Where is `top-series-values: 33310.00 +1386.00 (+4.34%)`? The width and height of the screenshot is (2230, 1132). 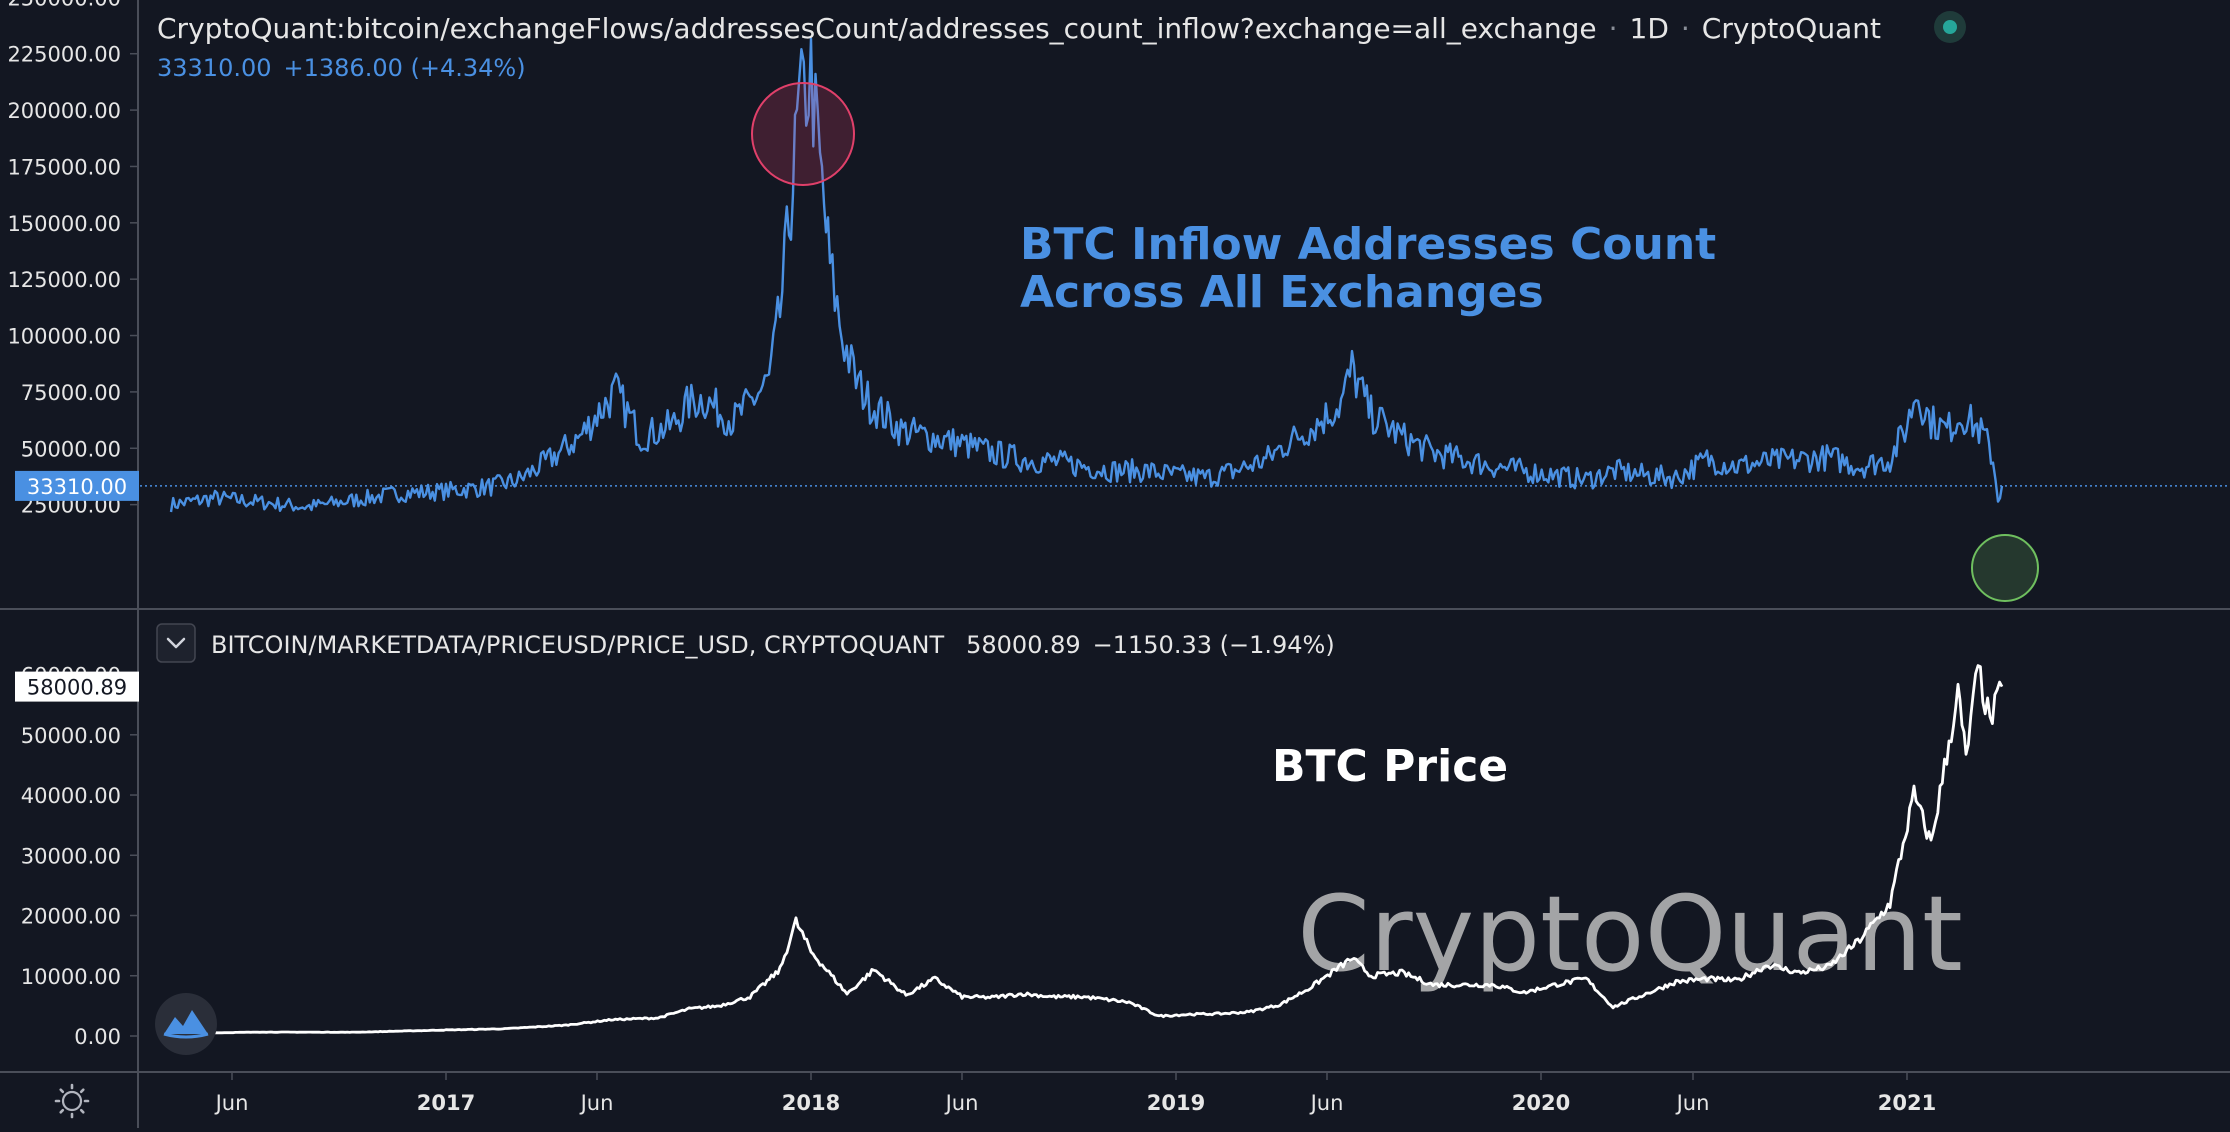 top-series-values: 33310.00 +1386.00 (+4.34%) is located at coordinates (341, 68).